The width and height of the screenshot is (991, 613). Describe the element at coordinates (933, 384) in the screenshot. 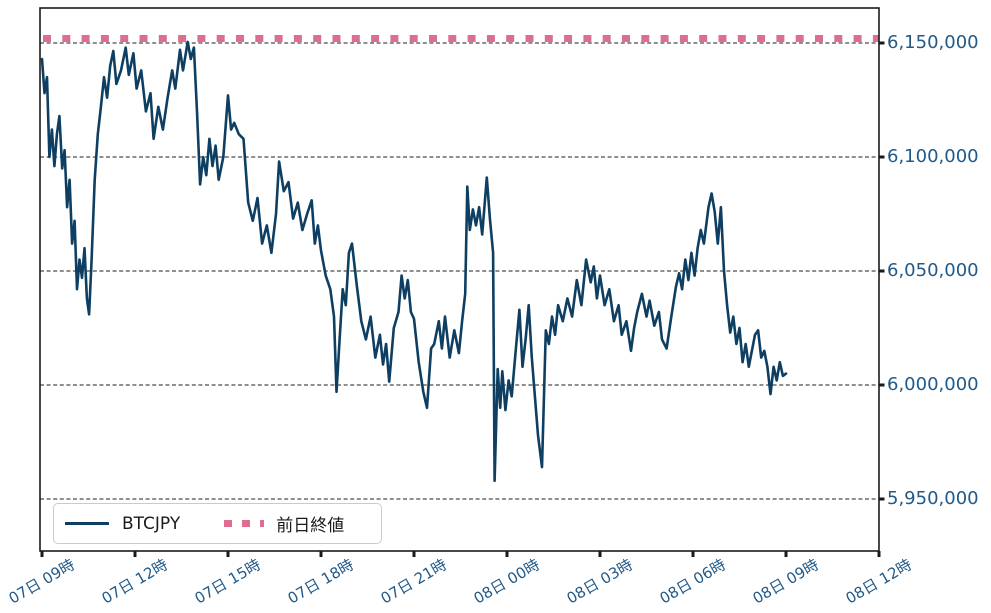

I see `y-tick-label: 6,000,000` at that location.